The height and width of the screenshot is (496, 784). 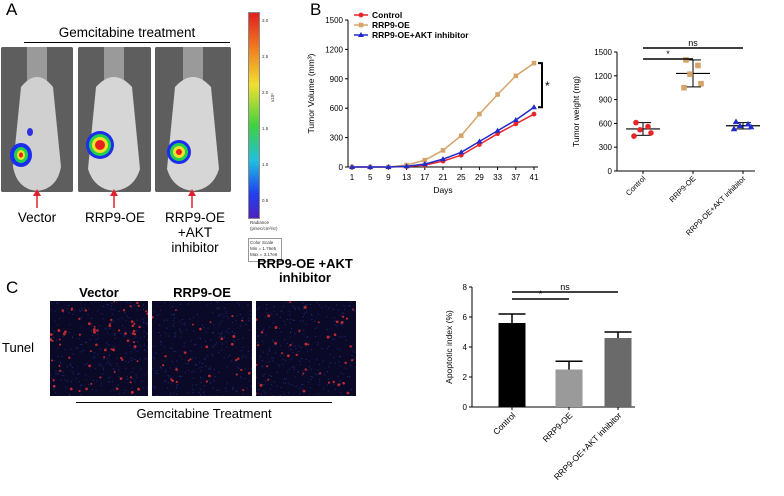 What do you see at coordinates (461, 177) in the screenshot?
I see `x-tick-label: 25` at bounding box center [461, 177].